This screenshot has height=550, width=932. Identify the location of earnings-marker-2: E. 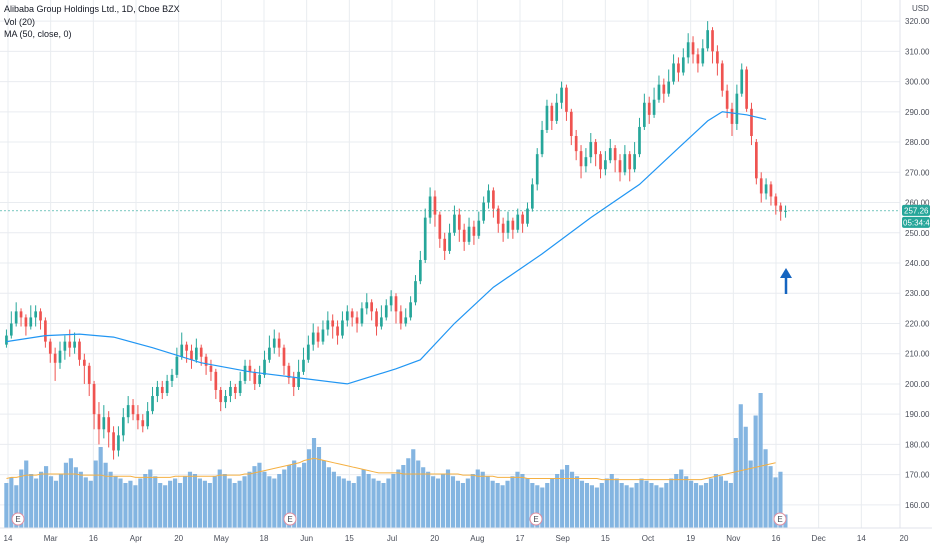
(290, 519).